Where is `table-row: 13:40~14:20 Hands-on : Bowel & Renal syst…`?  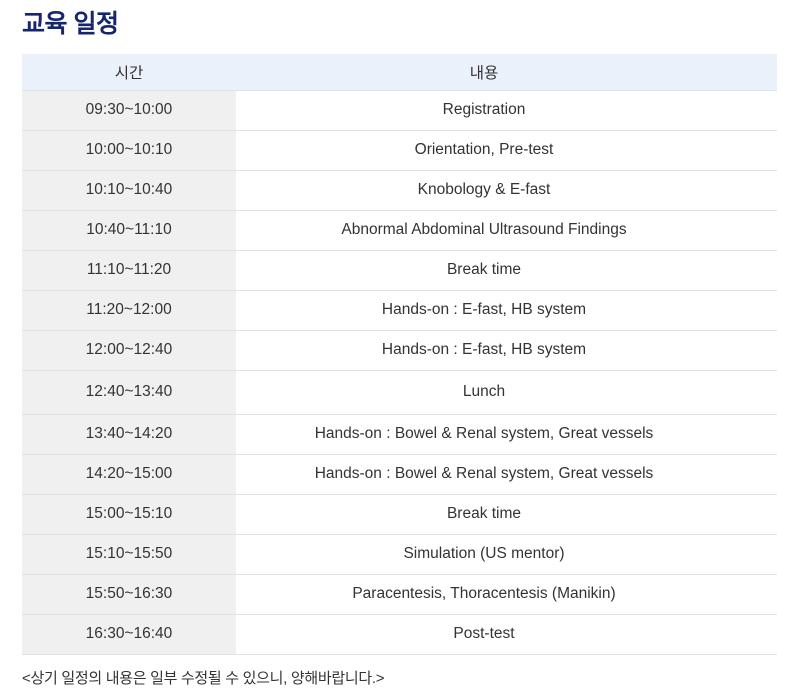
table-row: 13:40~14:20 Hands-on : Bowel & Renal syst… is located at coordinates (399, 434).